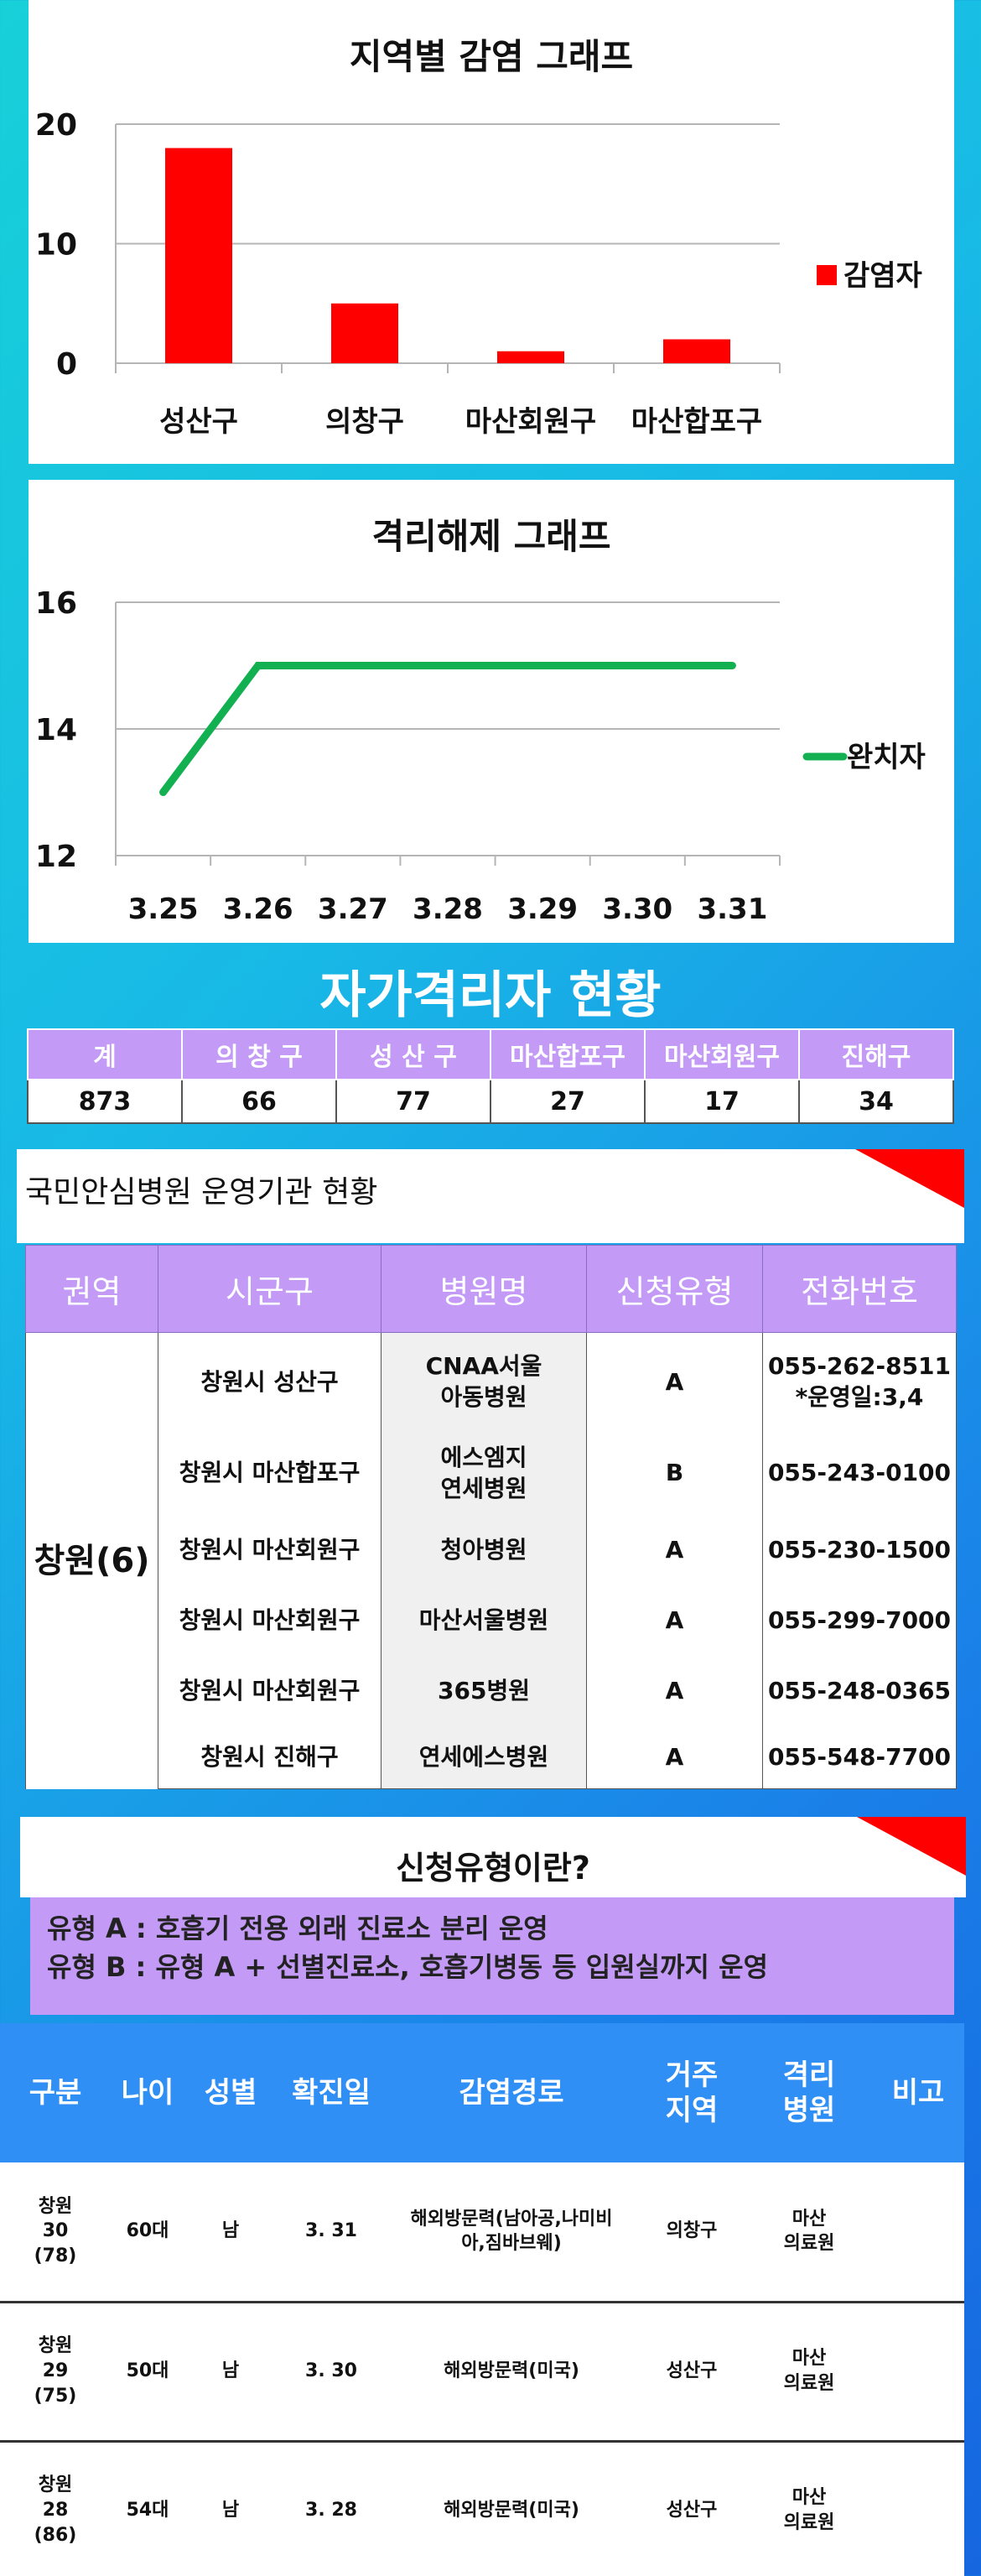  I want to click on self-isolation-header: 진해구, so click(876, 1054).